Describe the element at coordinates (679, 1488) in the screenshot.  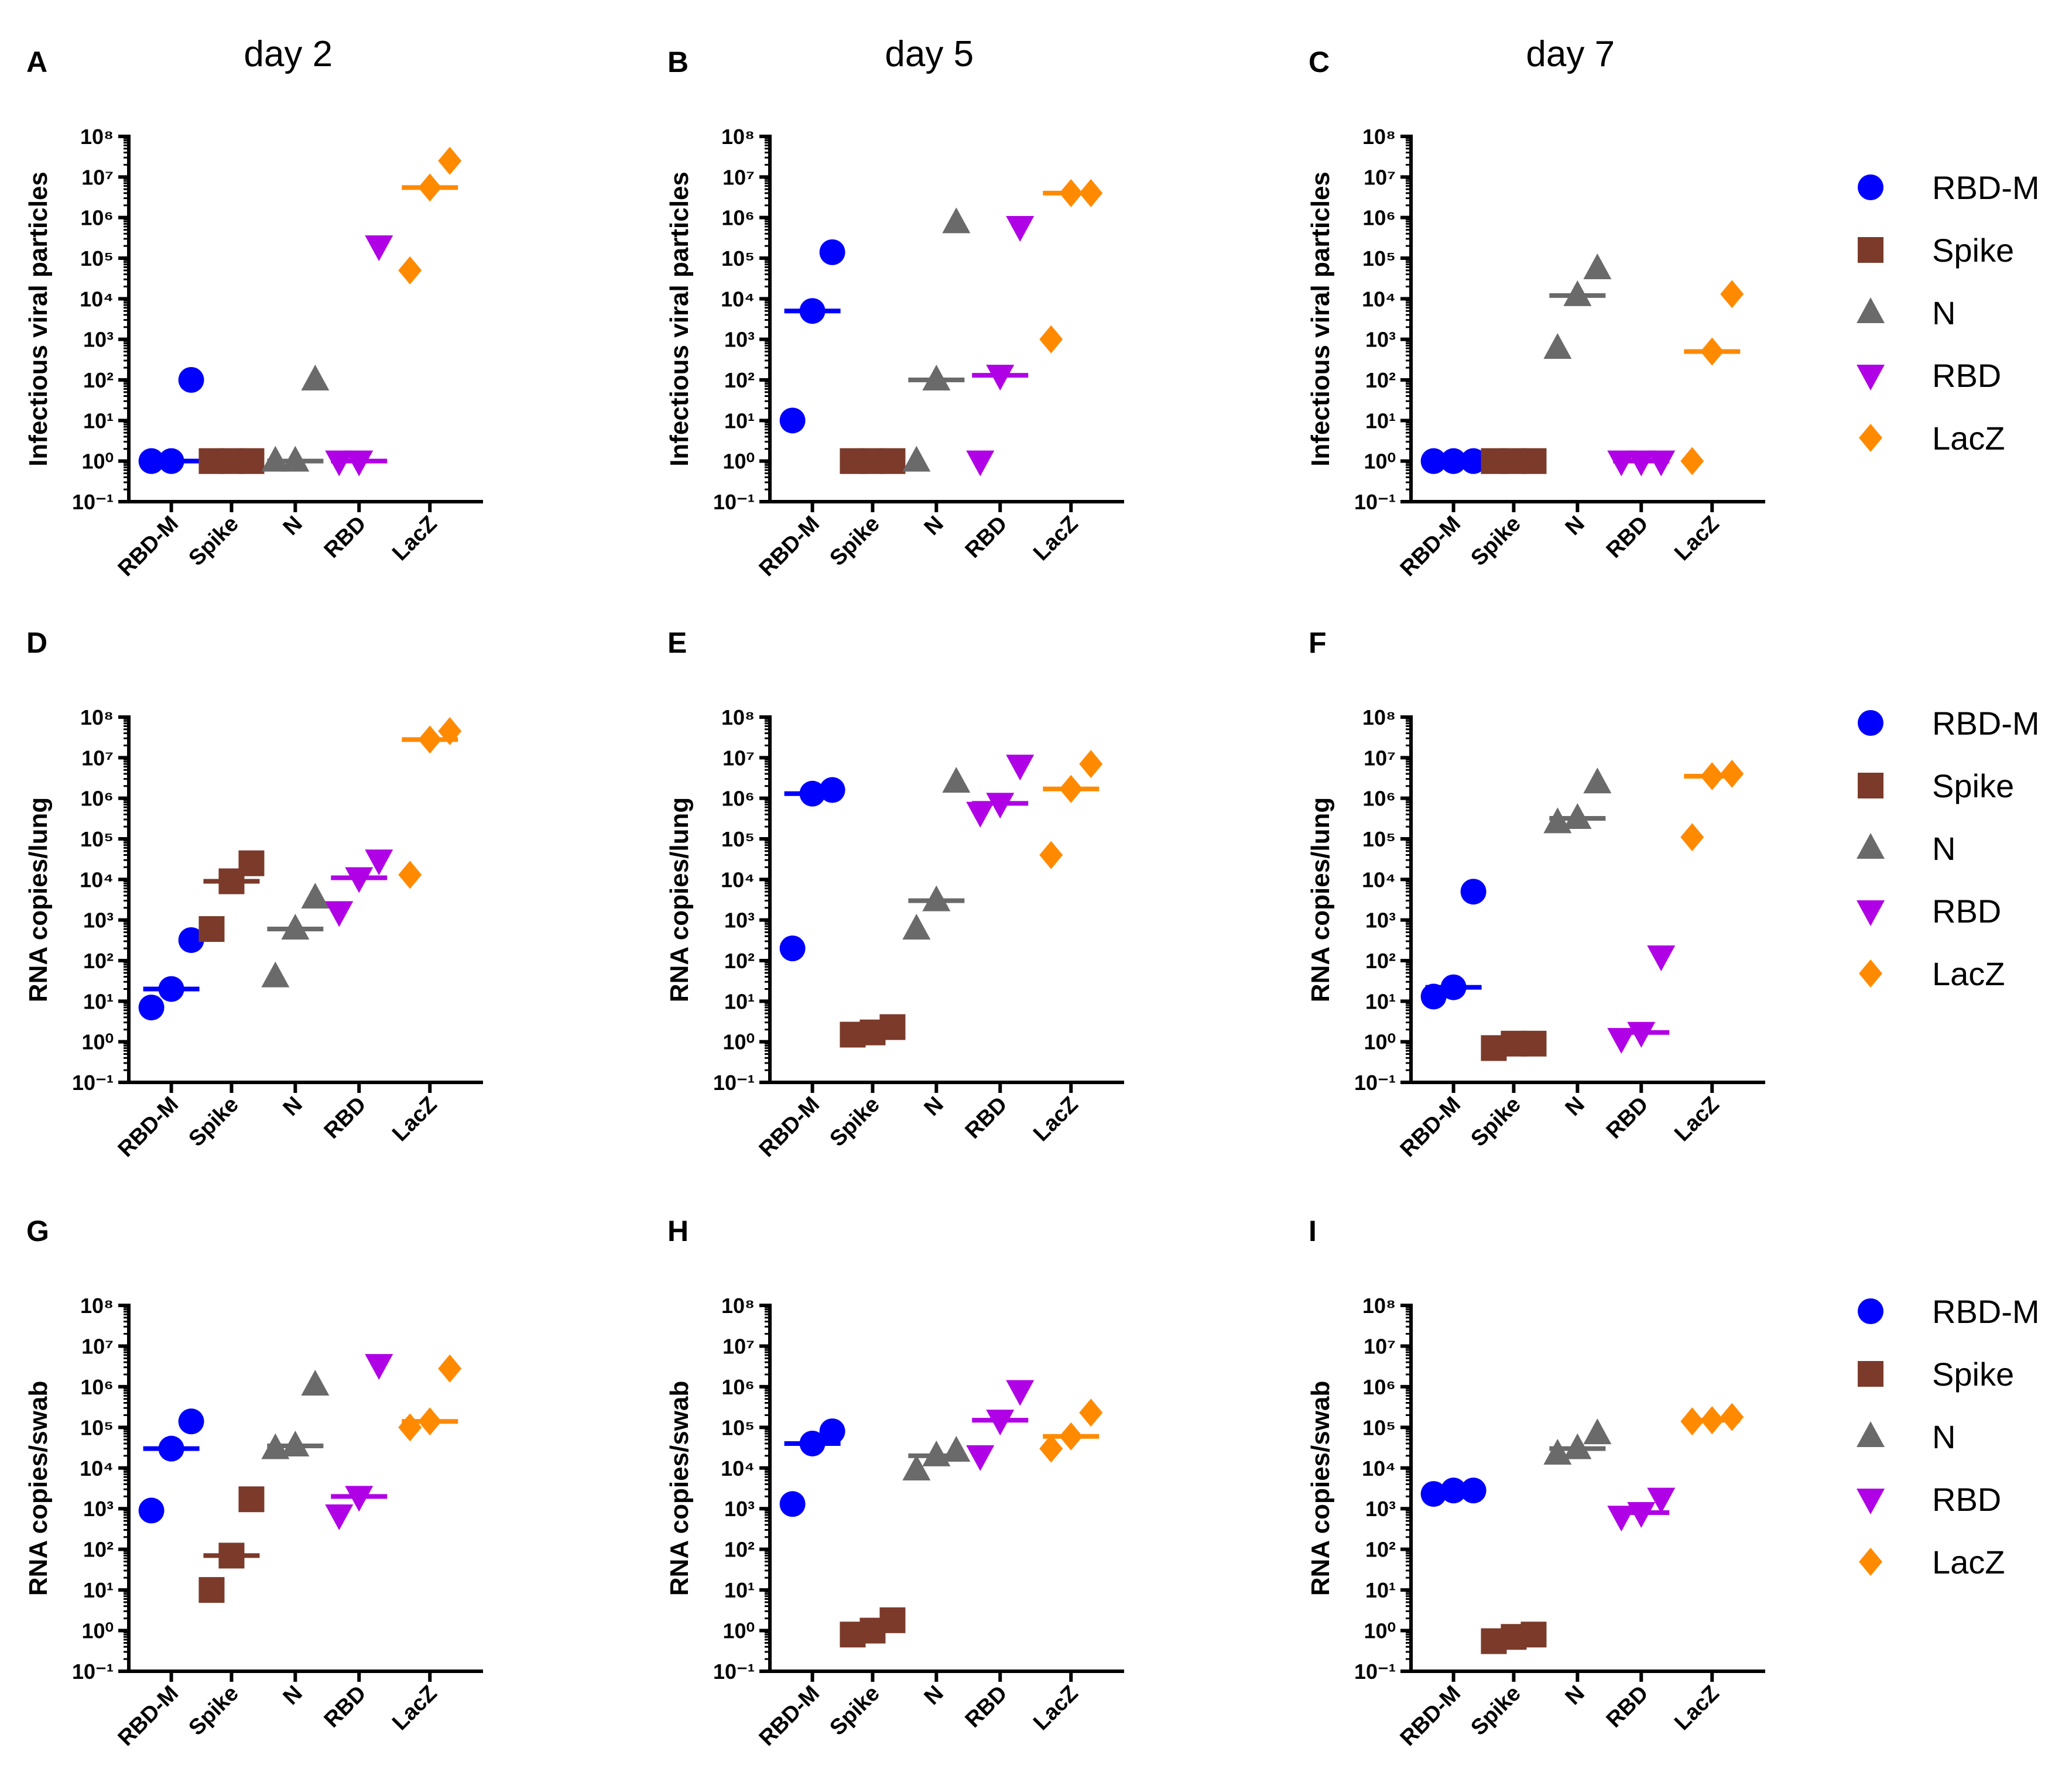
I see `y-axis-label: RNA copies/swab` at that location.